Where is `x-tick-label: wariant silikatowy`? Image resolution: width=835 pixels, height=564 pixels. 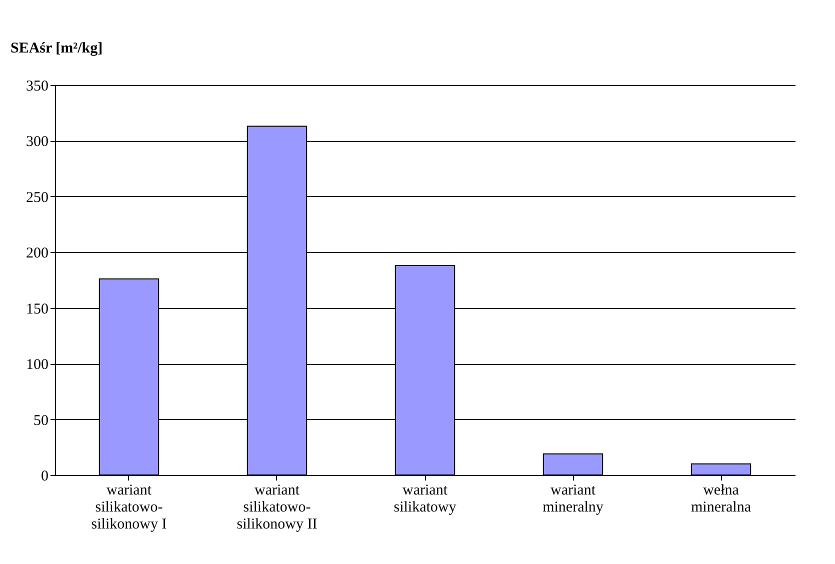 x-tick-label: wariant silikatowy is located at coordinates (425, 499).